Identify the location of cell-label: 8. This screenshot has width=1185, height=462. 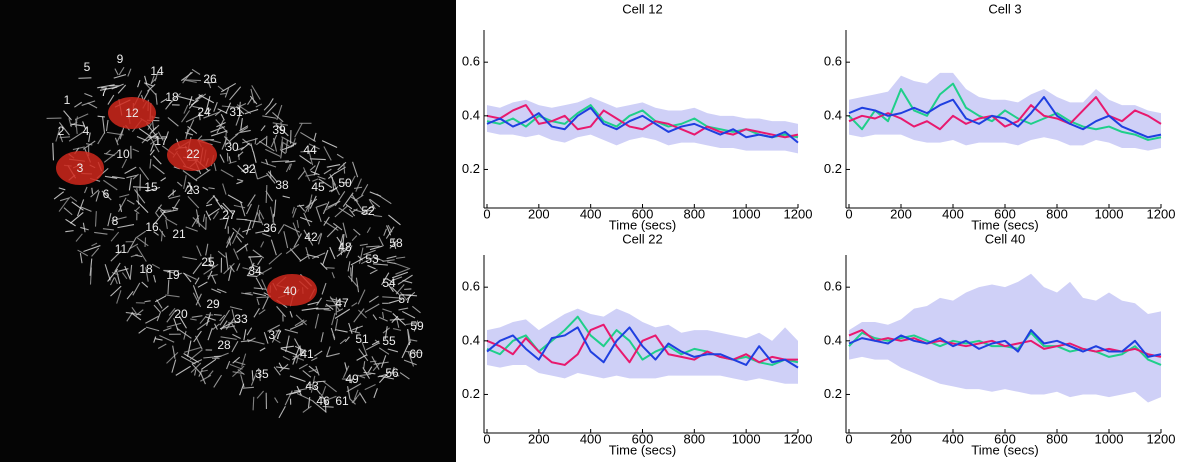
(115, 221).